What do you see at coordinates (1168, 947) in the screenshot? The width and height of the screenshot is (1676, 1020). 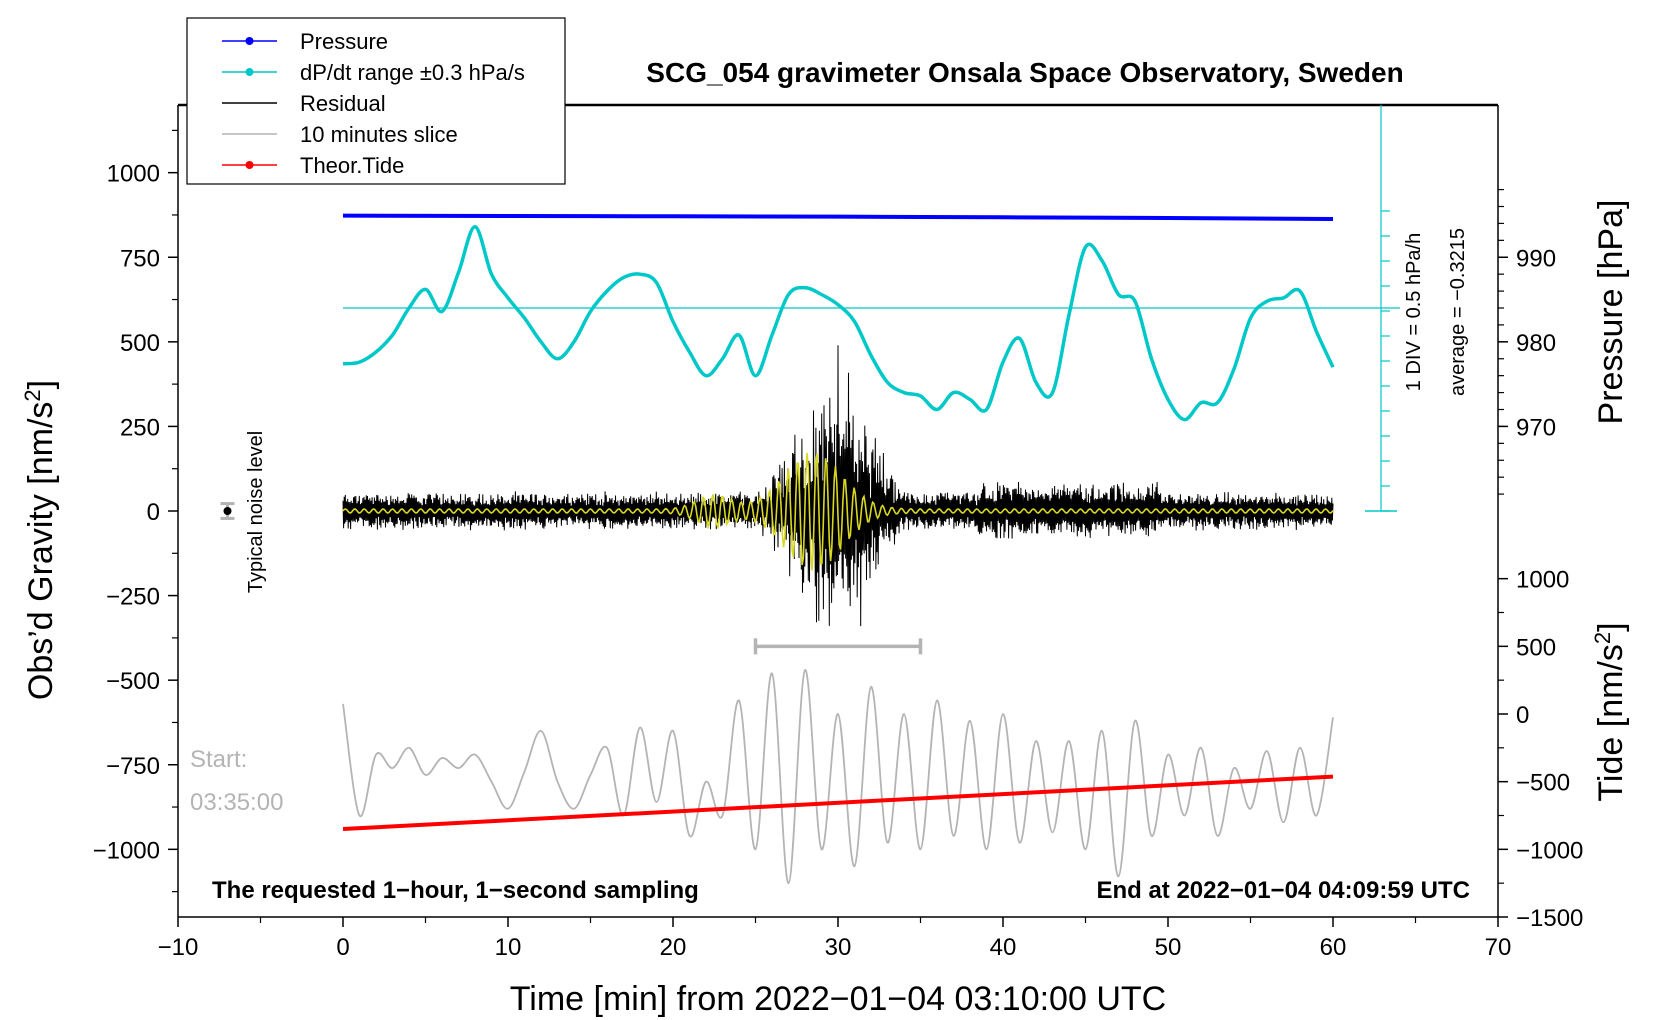 I see `x-tick-label: 50` at bounding box center [1168, 947].